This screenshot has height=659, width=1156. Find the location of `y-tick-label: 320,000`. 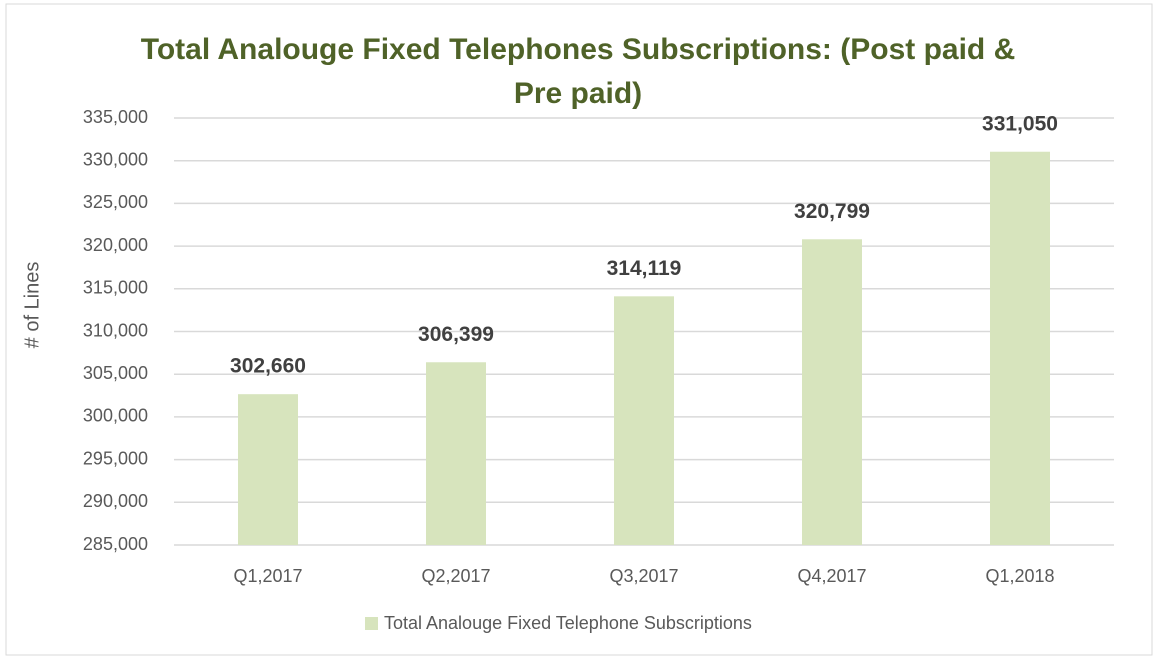

y-tick-label: 320,000 is located at coordinates (115, 245).